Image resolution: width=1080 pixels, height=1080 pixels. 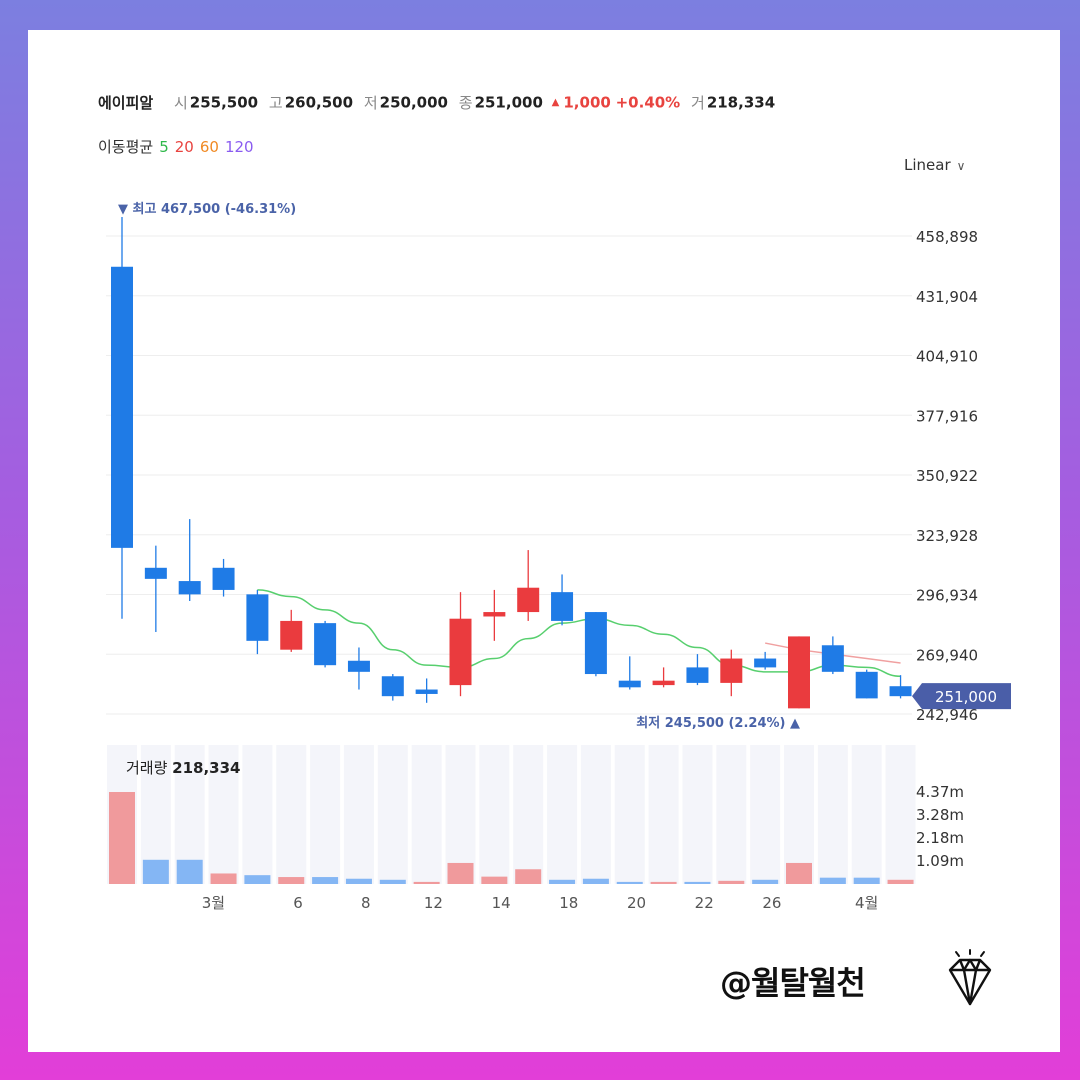 I want to click on diamond-icon, so click(x=970, y=977).